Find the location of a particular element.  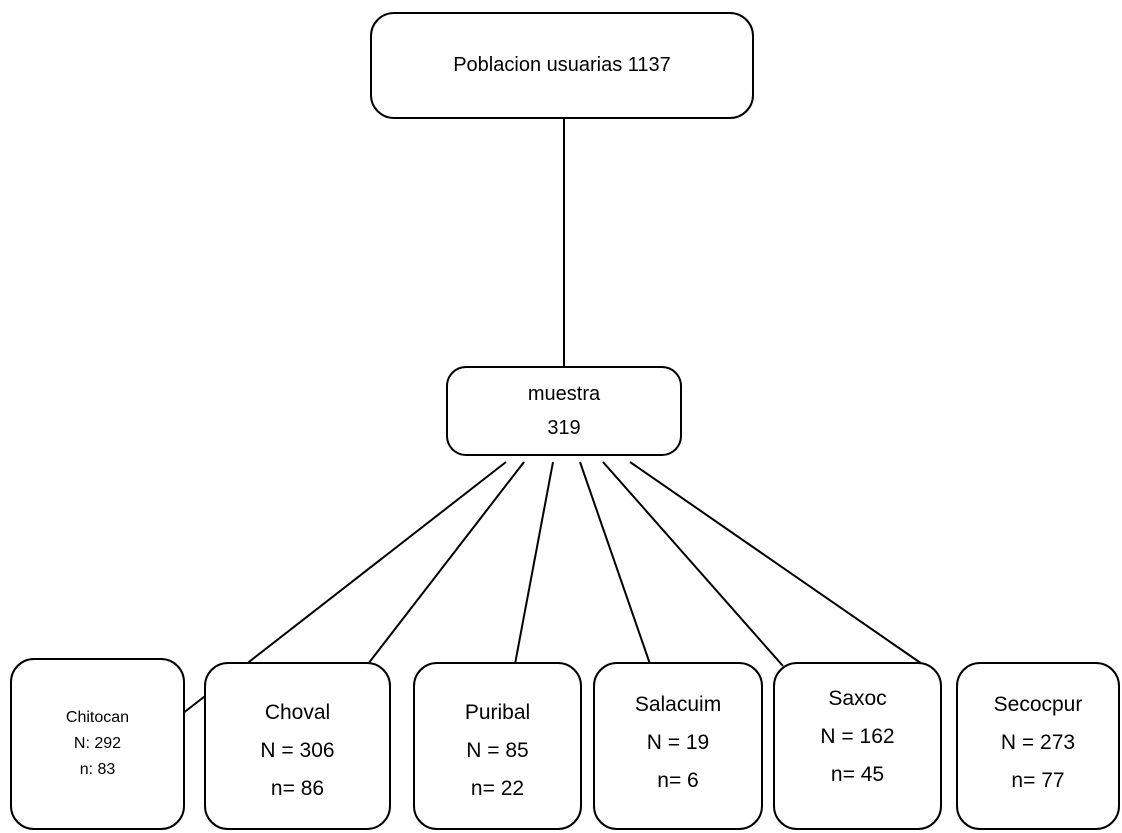

group-node-salacuim: Salacuim N = 19 n= 6 is located at coordinates (678, 746).